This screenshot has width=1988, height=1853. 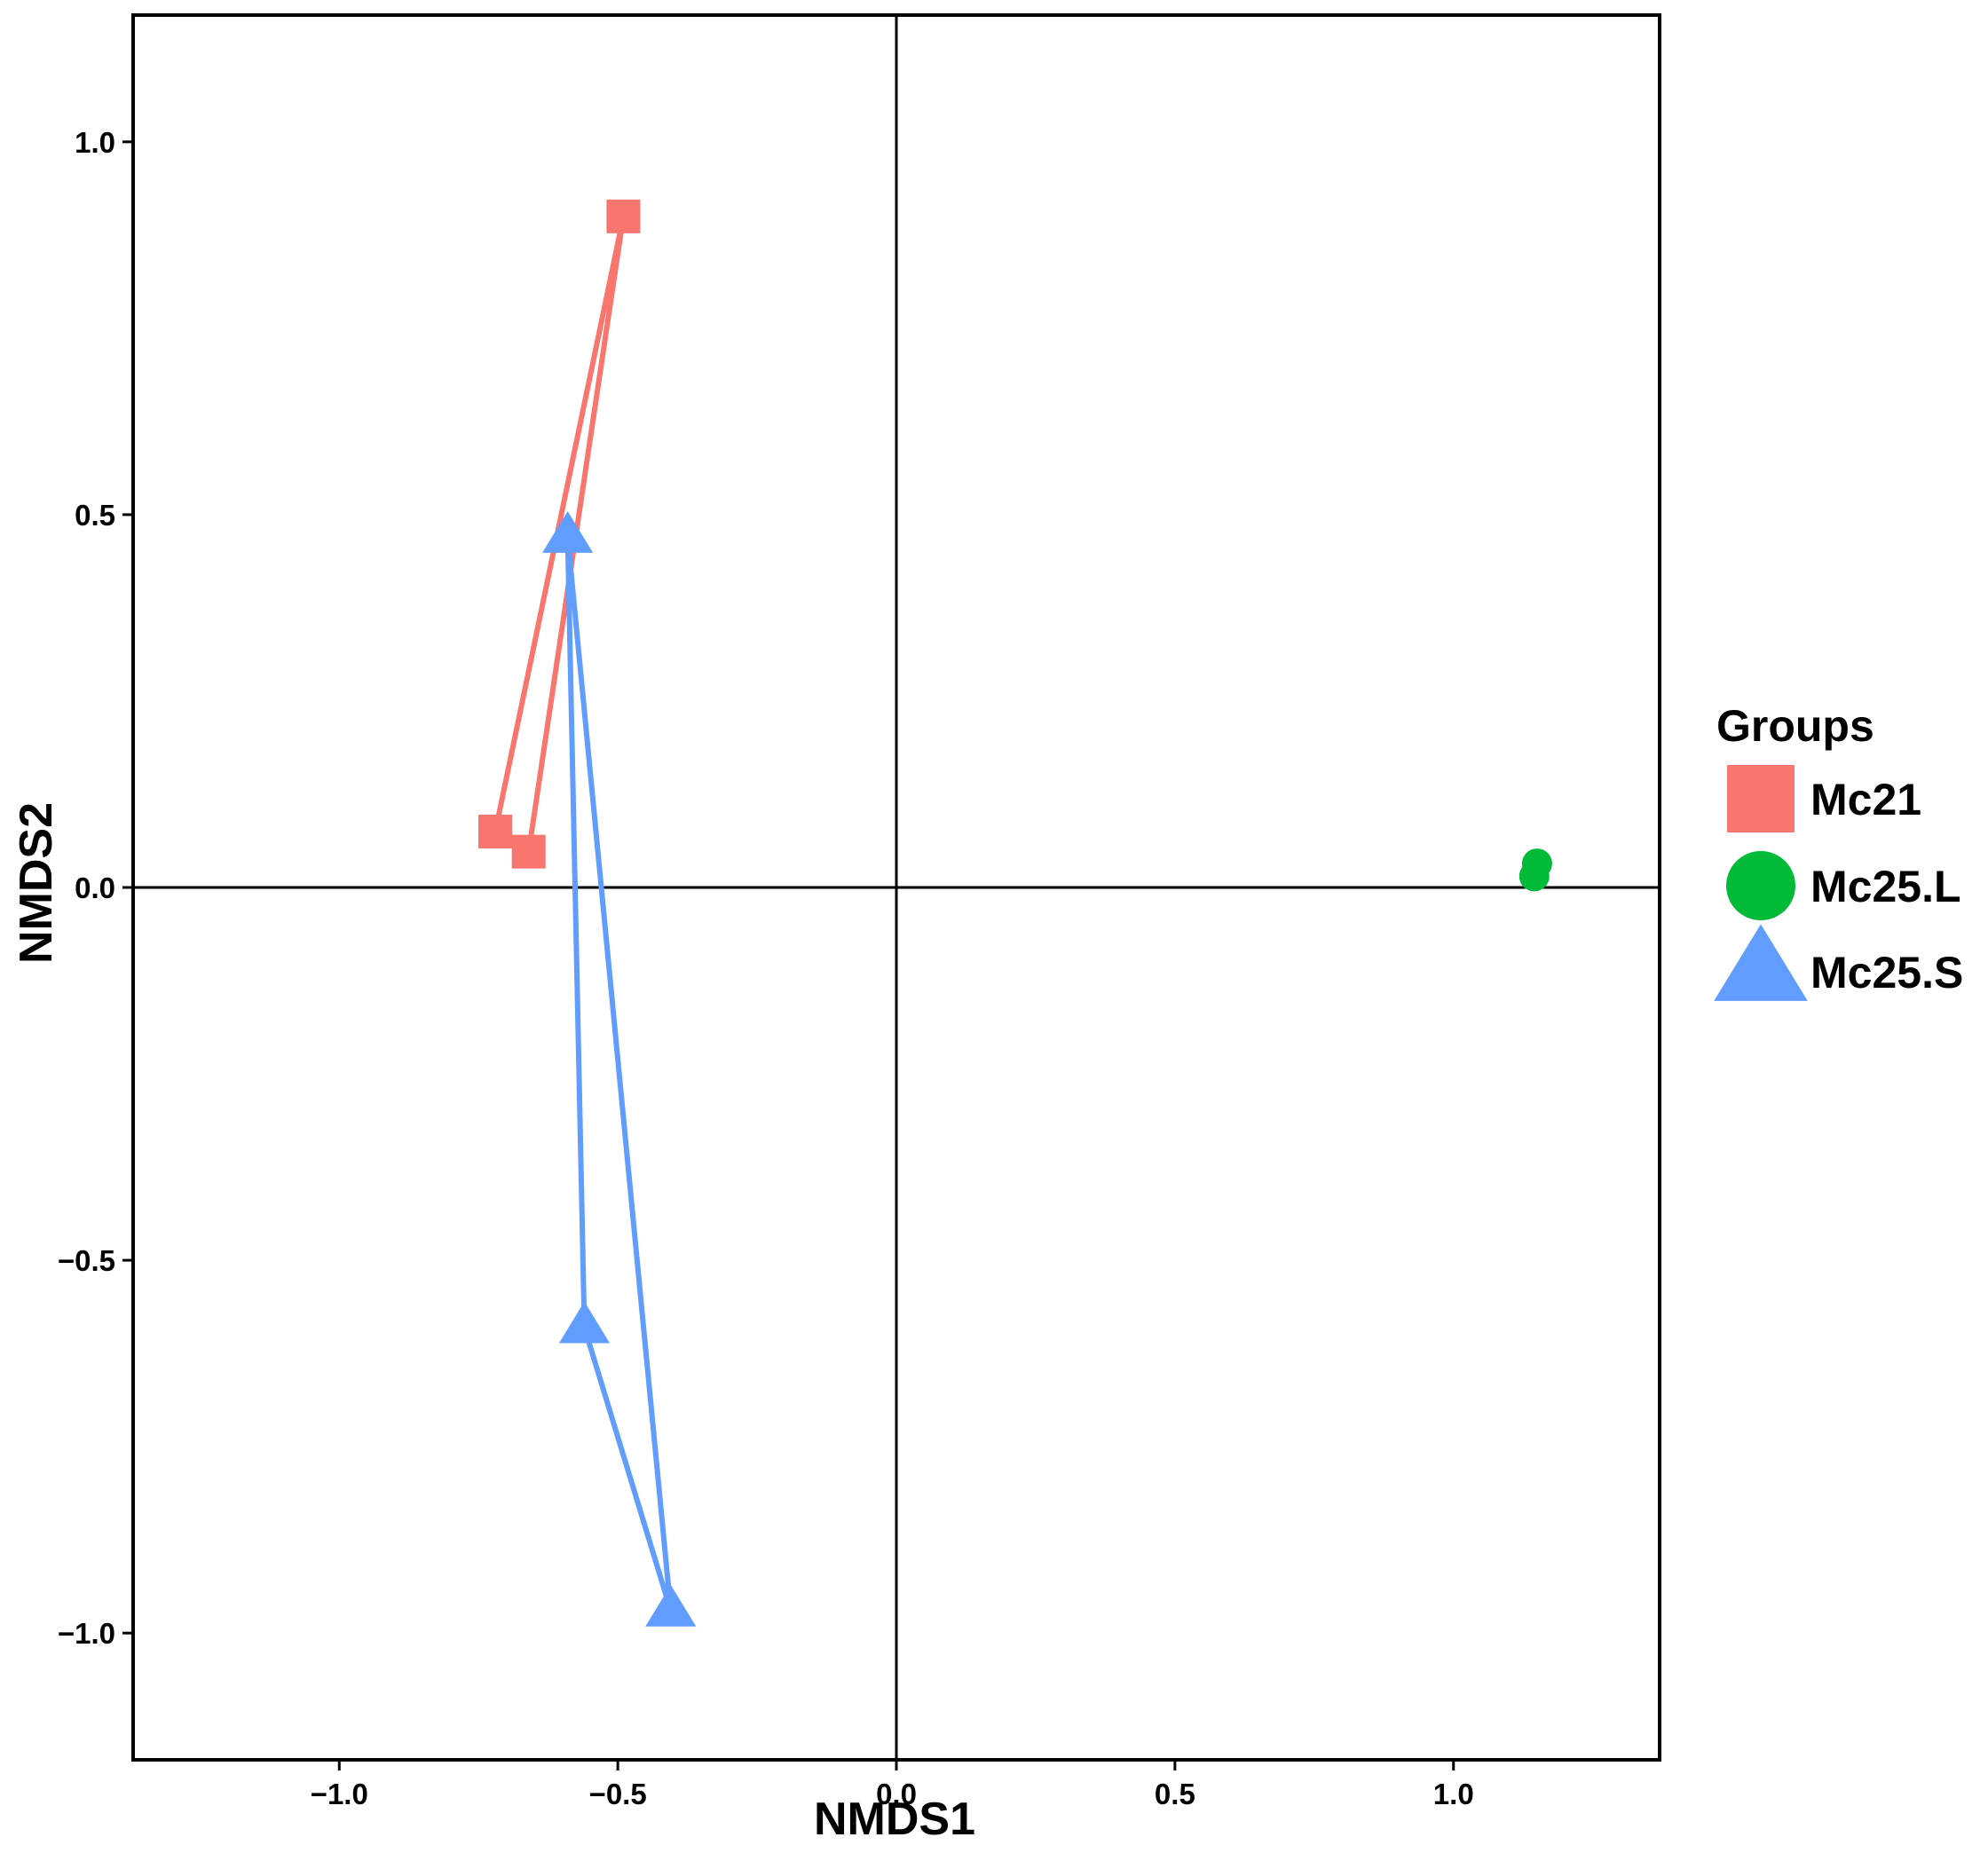 I want to click on legend: Groups Mc21 Mc25.L Mc25.S, so click(x=1838, y=851).